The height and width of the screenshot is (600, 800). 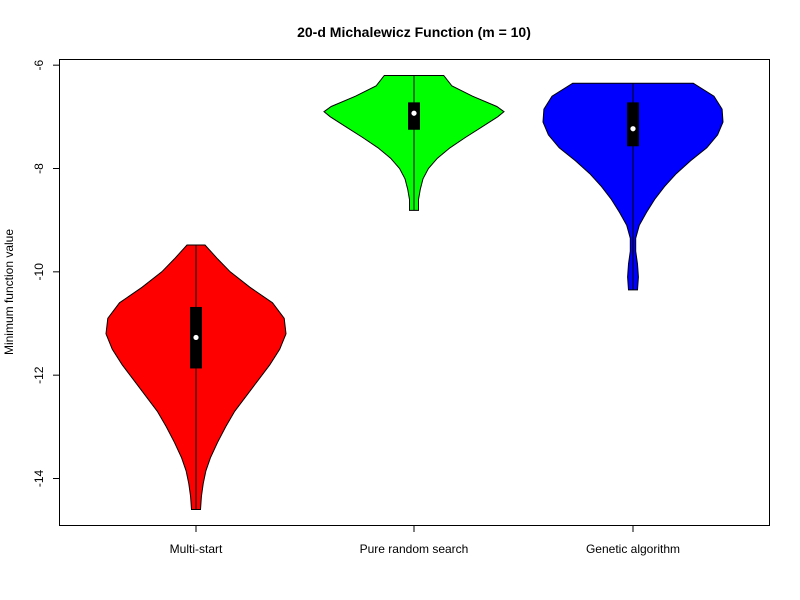 What do you see at coordinates (633, 124) in the screenshot?
I see `iqr-box-genetic-algorithm` at bounding box center [633, 124].